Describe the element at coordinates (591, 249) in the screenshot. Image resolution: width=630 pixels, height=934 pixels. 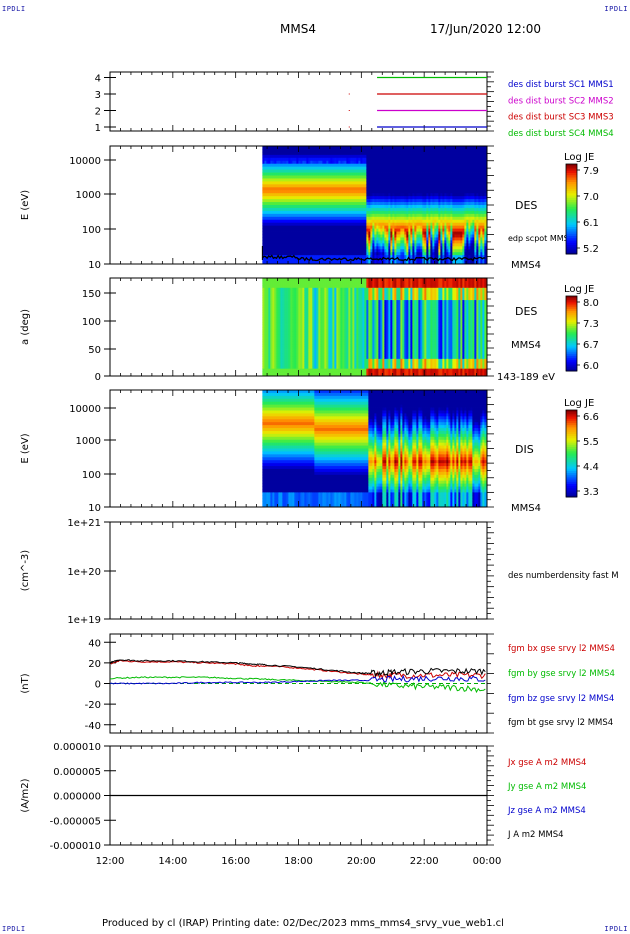
I see `colorbar-tick-label: 5.2` at that location.